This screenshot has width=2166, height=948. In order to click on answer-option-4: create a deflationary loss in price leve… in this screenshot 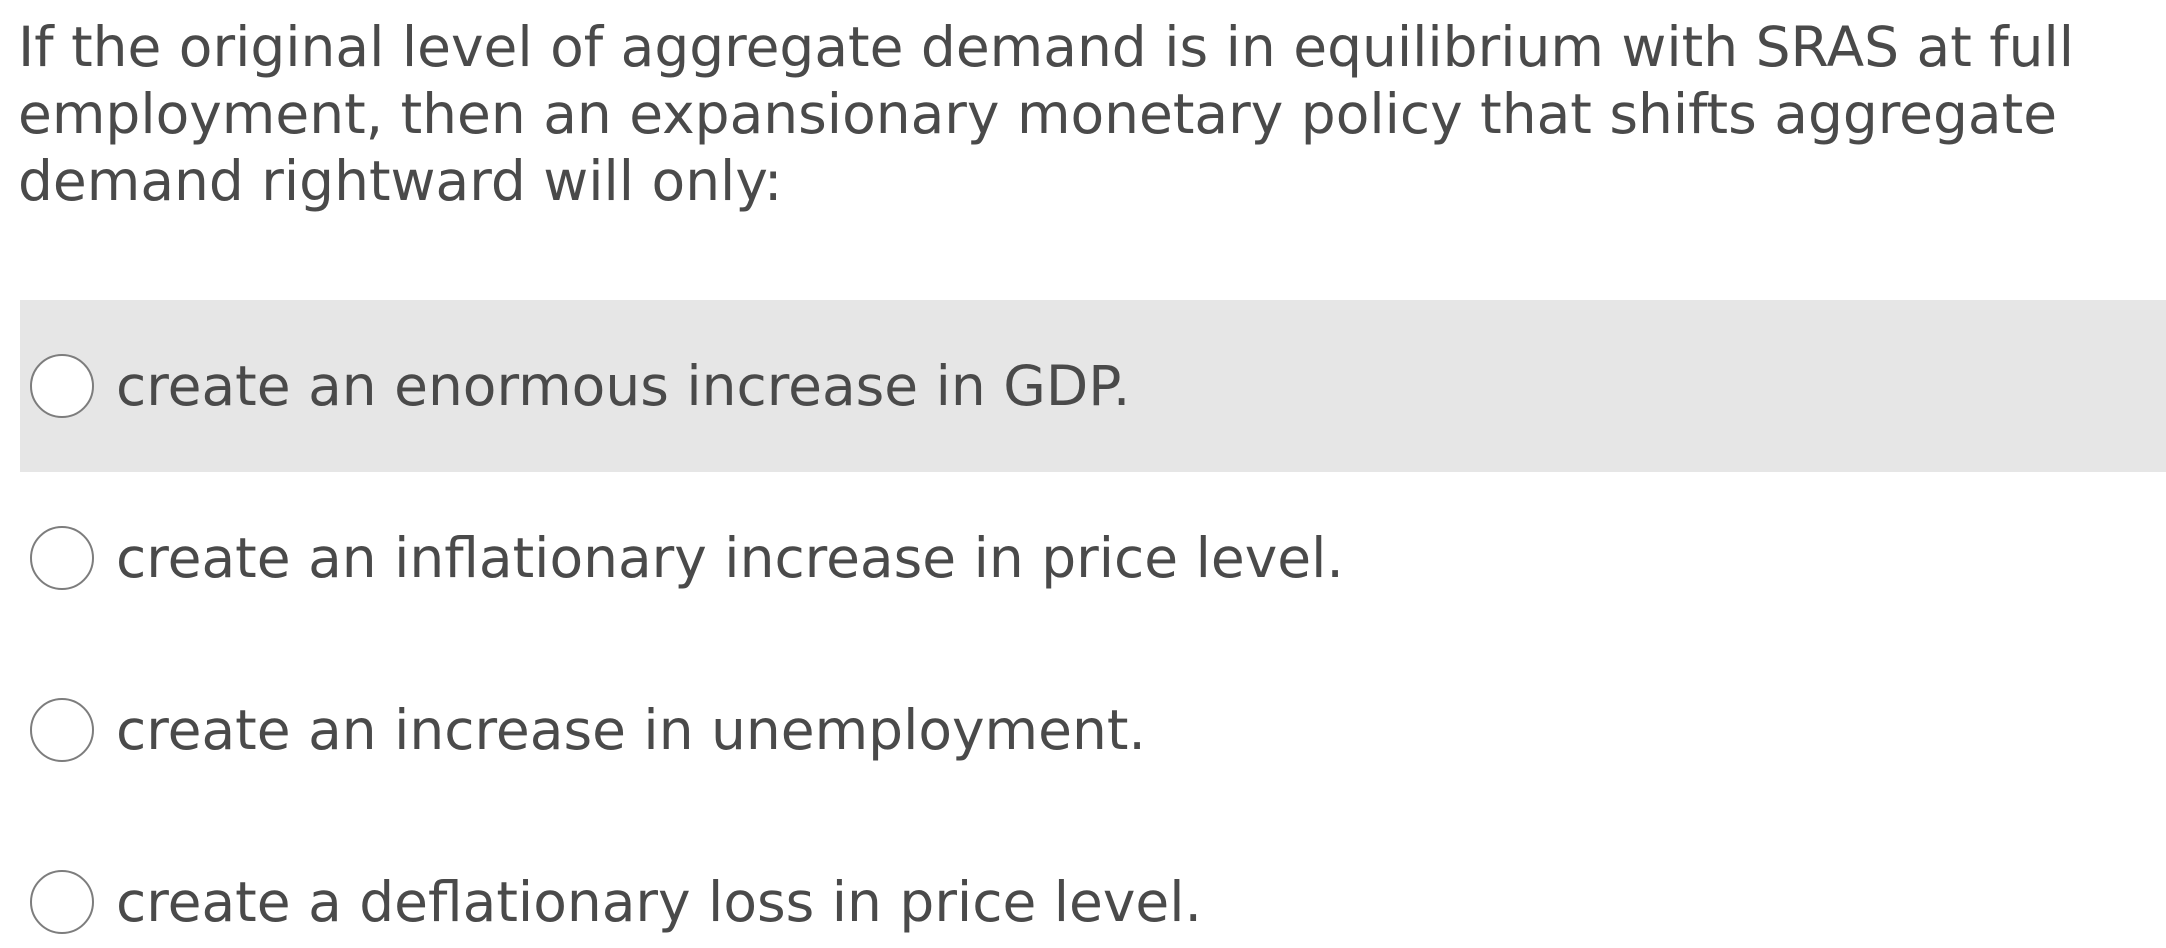, I will do `click(1093, 882)`.